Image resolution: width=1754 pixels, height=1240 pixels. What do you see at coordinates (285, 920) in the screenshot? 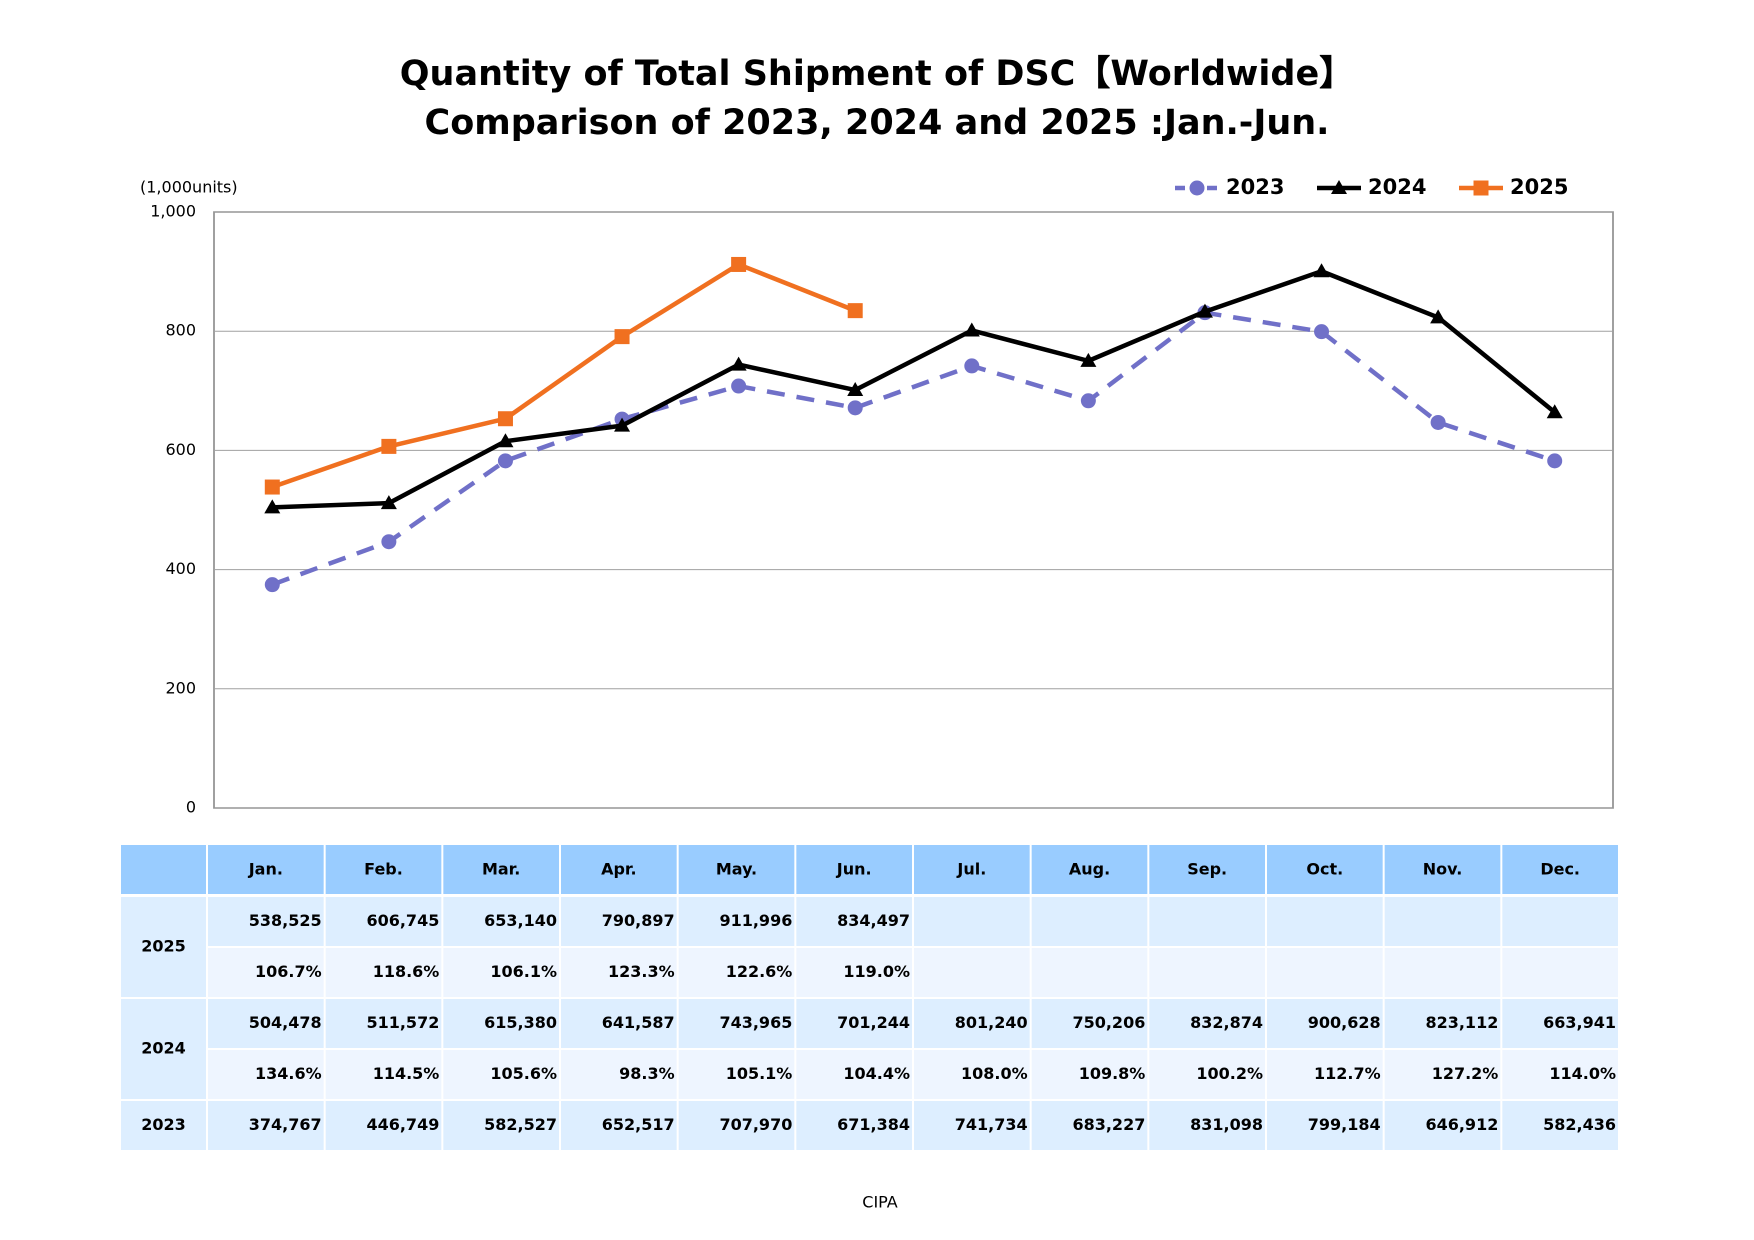
I see `table-value: 538,525` at bounding box center [285, 920].